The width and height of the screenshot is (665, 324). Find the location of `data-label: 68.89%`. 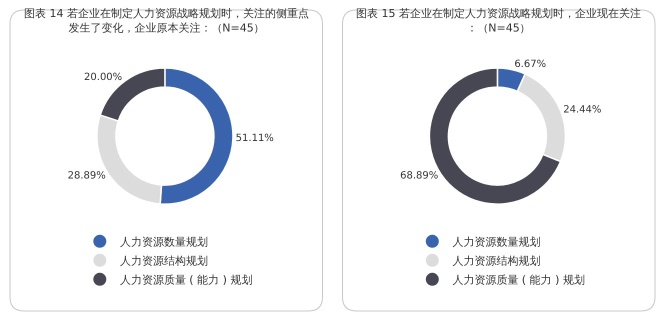

data-label: 68.89% is located at coordinates (419, 176).